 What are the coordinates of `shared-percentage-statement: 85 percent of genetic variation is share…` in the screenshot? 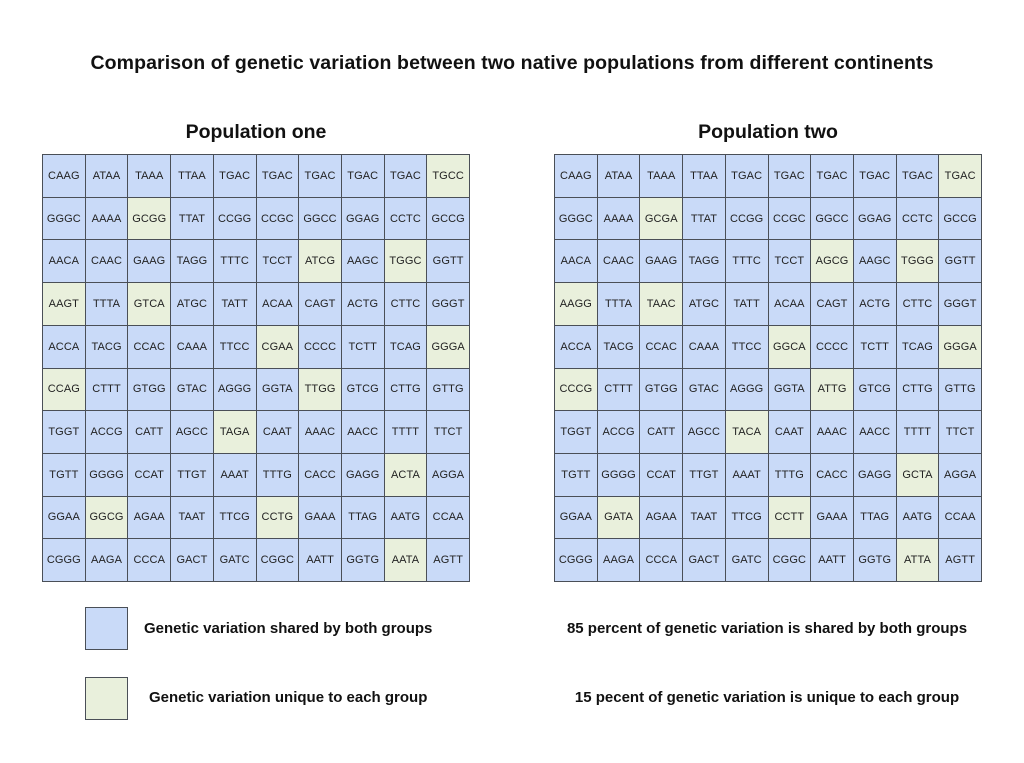 It's located at (767, 628).